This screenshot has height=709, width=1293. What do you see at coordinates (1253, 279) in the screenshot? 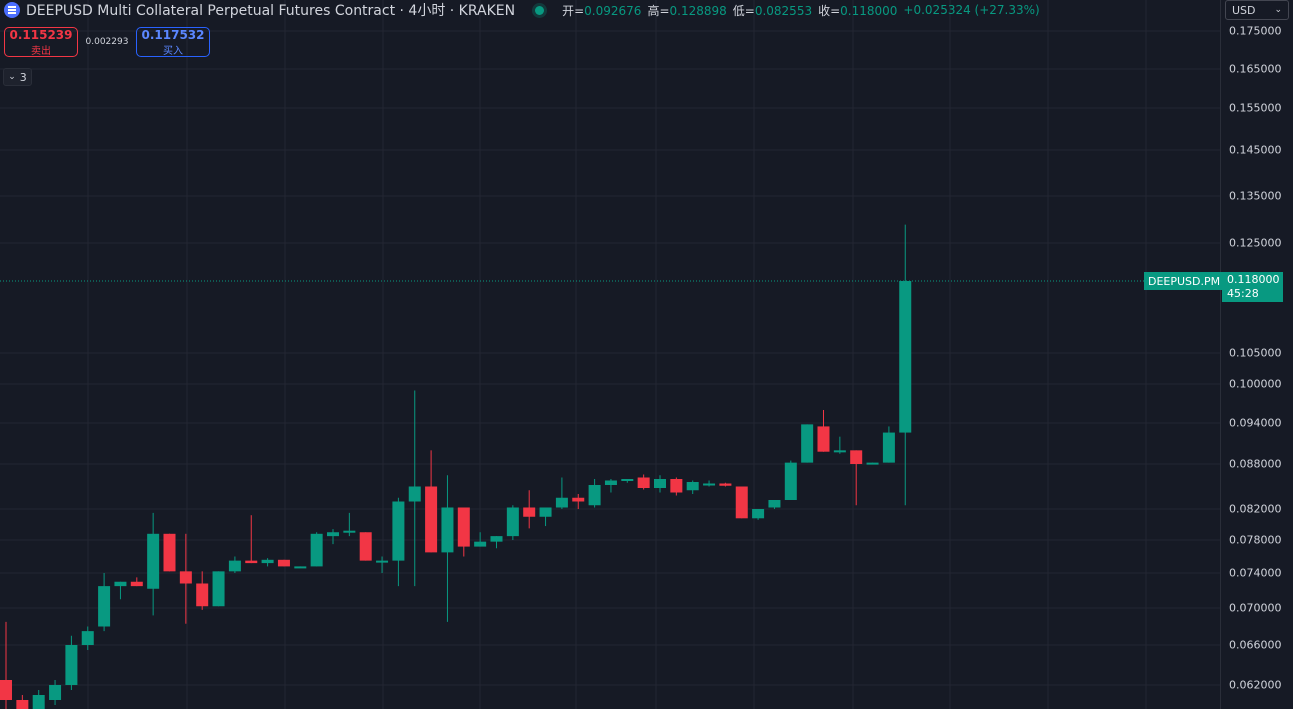
I see `last-price: 0.118000` at bounding box center [1253, 279].